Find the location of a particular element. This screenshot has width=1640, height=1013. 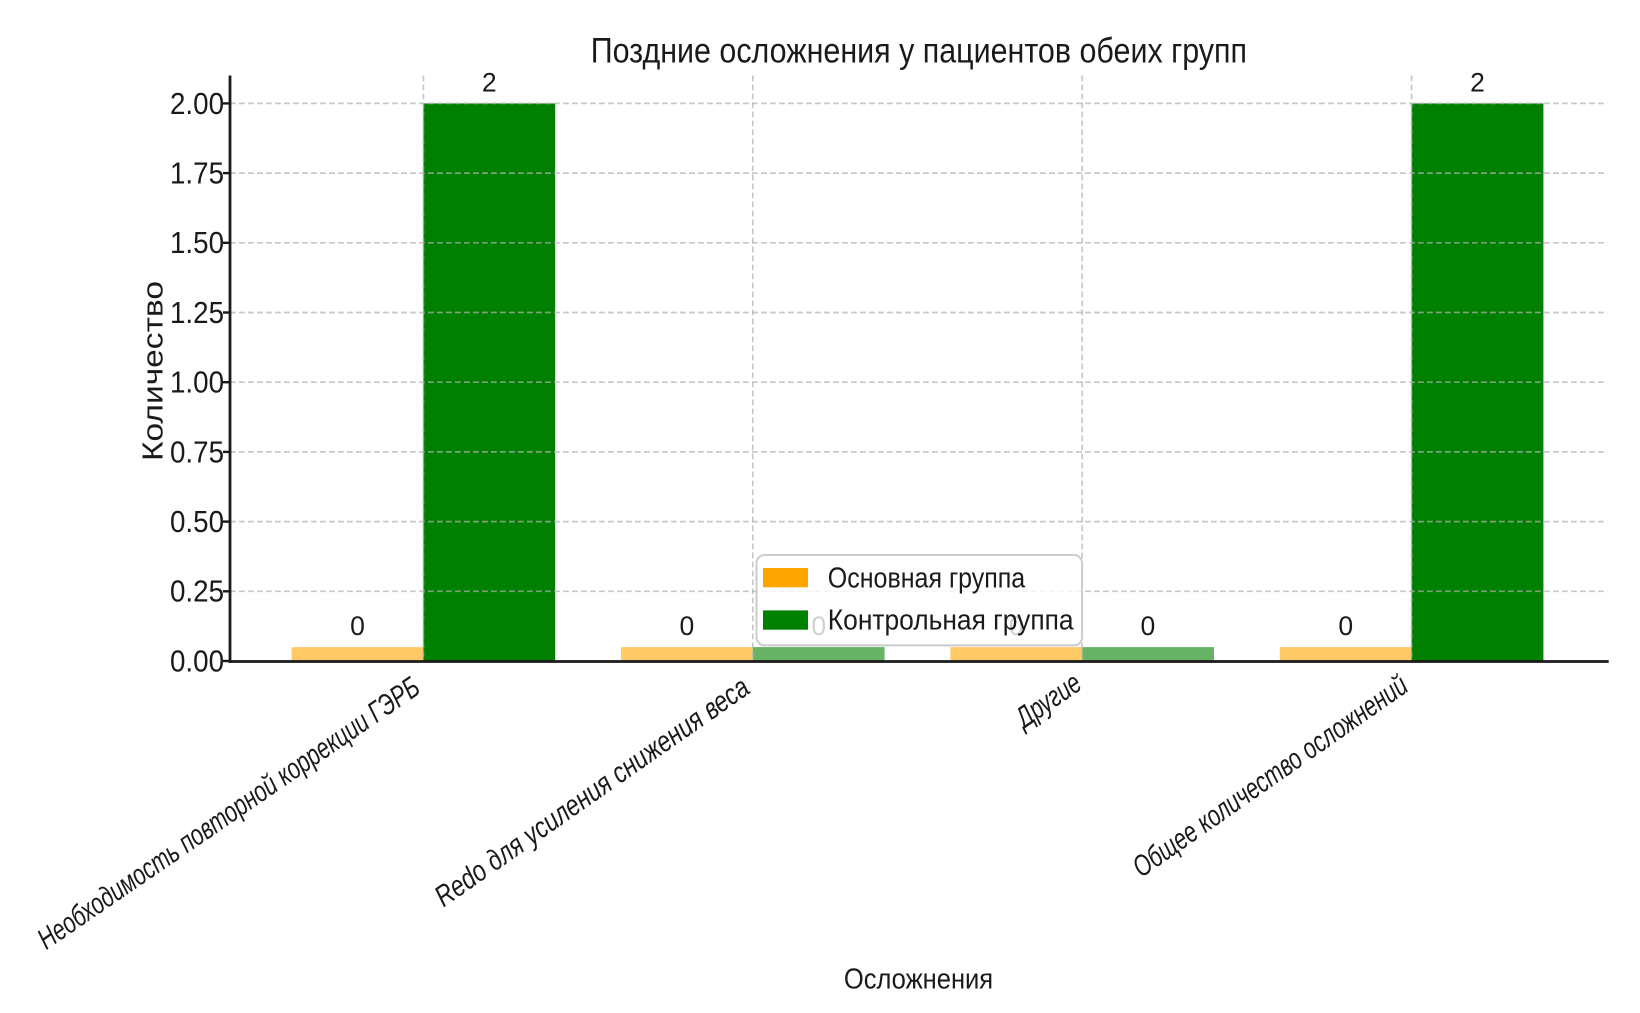

svg-text: 0.50 is located at coordinates (197, 521).